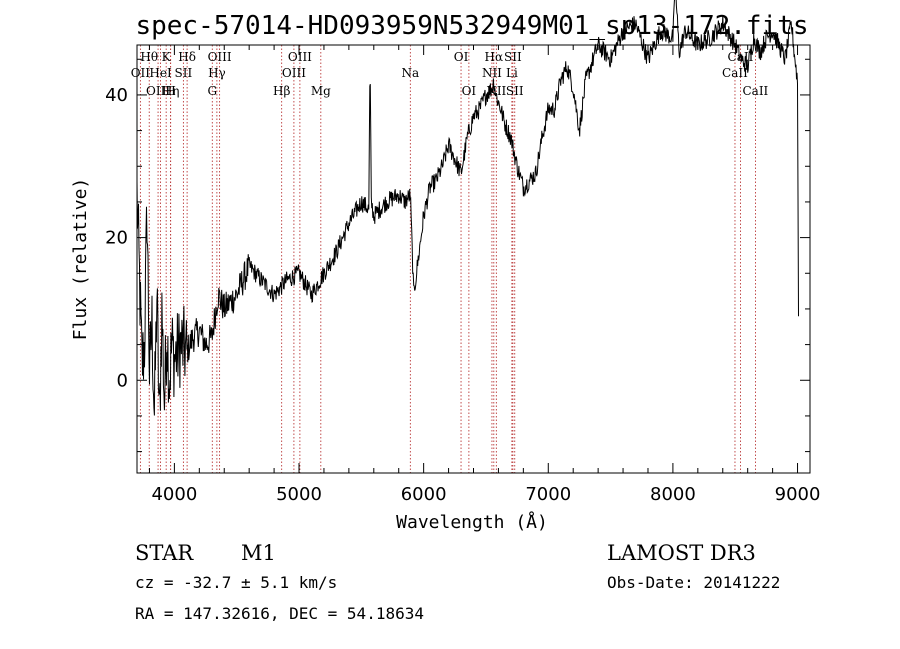 This screenshot has width=900, height=649. Describe the element at coordinates (149, 57) in the screenshot. I see `emission-line-label: Hθ` at that location.